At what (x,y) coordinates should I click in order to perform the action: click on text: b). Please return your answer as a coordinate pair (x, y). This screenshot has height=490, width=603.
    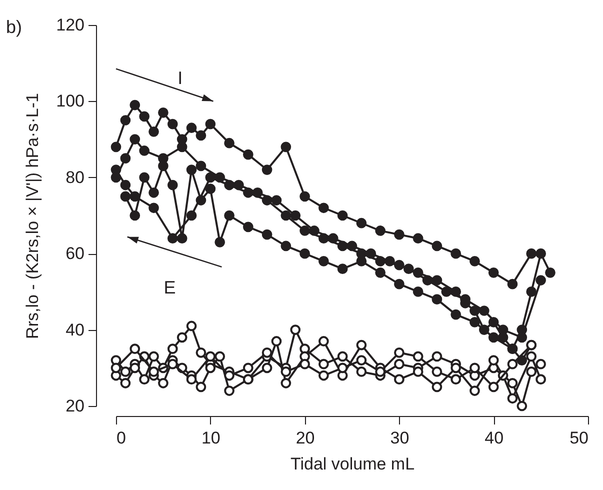
    Looking at the image, I should click on (14, 27).